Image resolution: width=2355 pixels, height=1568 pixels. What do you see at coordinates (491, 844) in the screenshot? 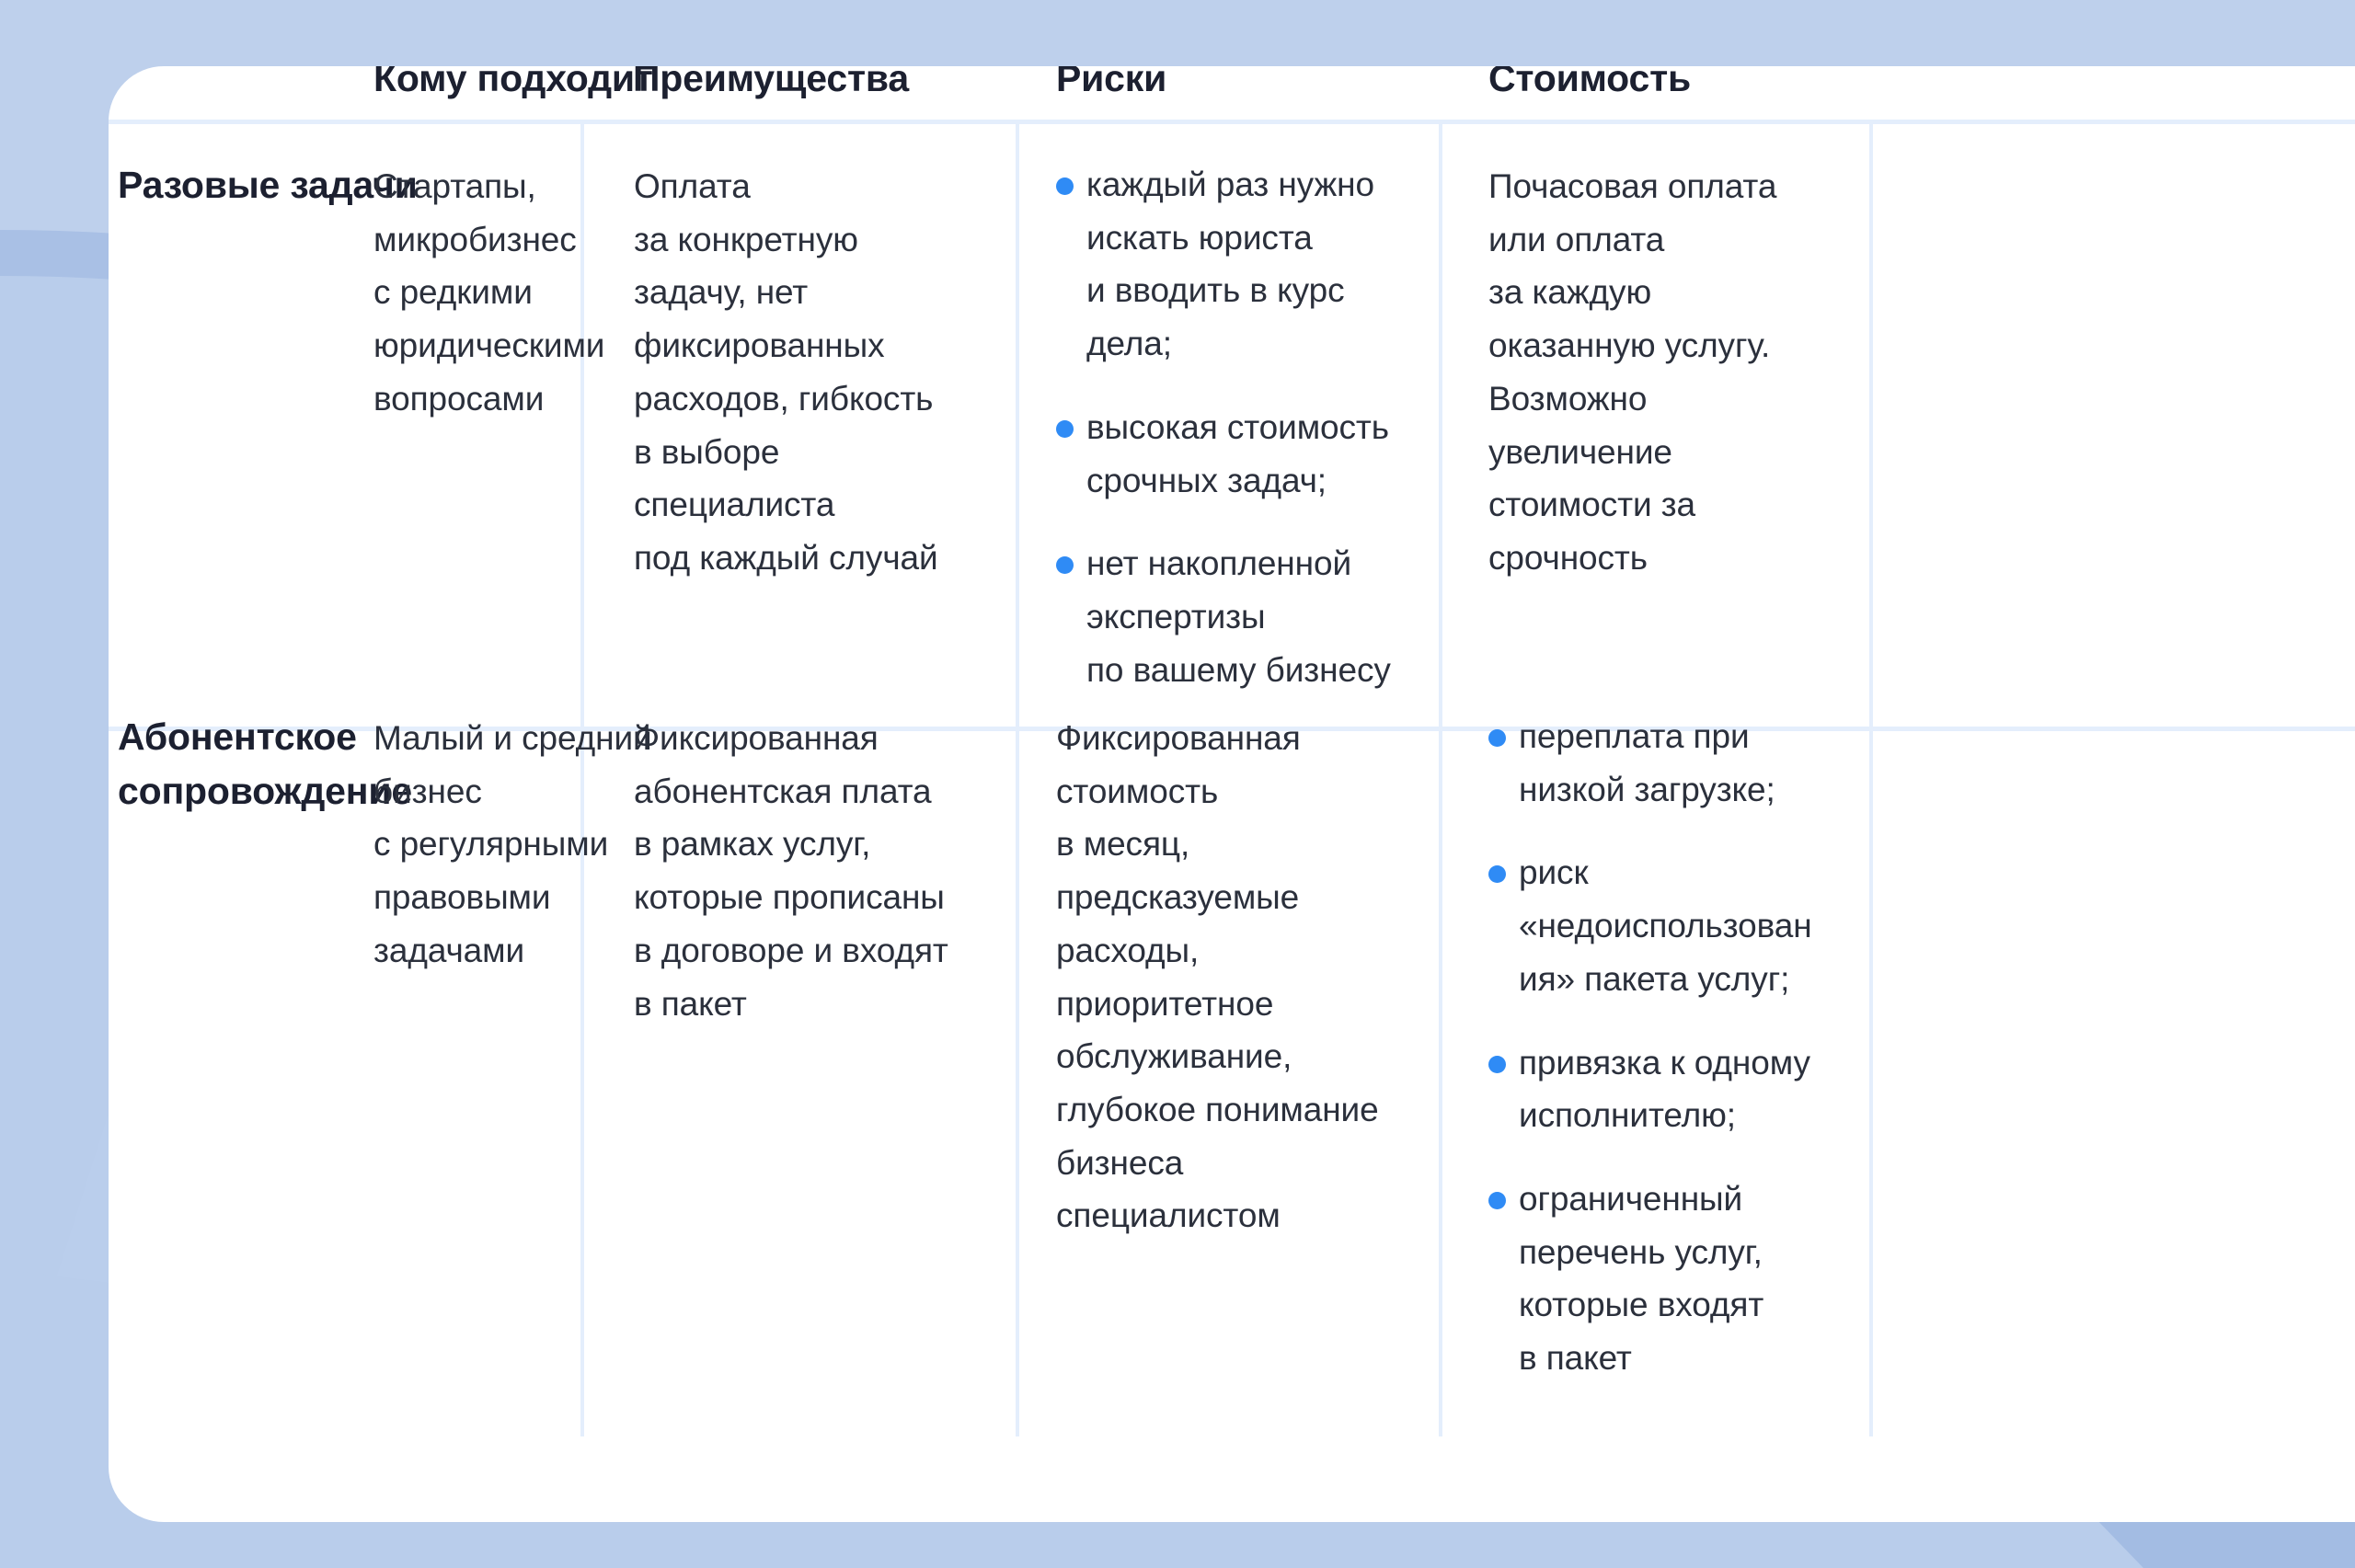
I see `cell-line: с регулярными` at bounding box center [491, 844].